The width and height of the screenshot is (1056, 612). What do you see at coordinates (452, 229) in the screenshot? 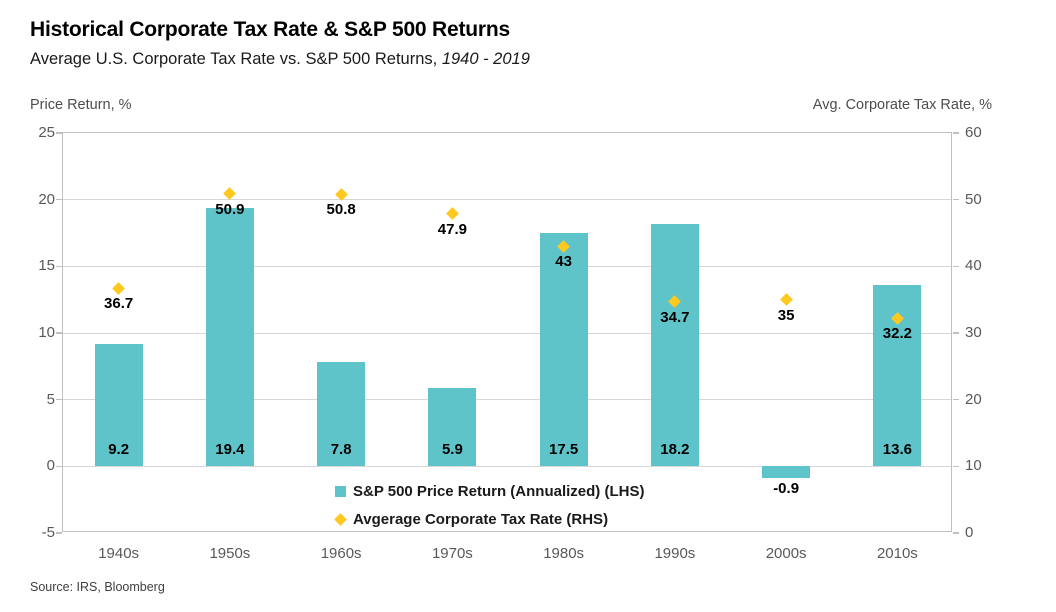
I see `tax-rate-label-1970s: 47.9` at bounding box center [452, 229].